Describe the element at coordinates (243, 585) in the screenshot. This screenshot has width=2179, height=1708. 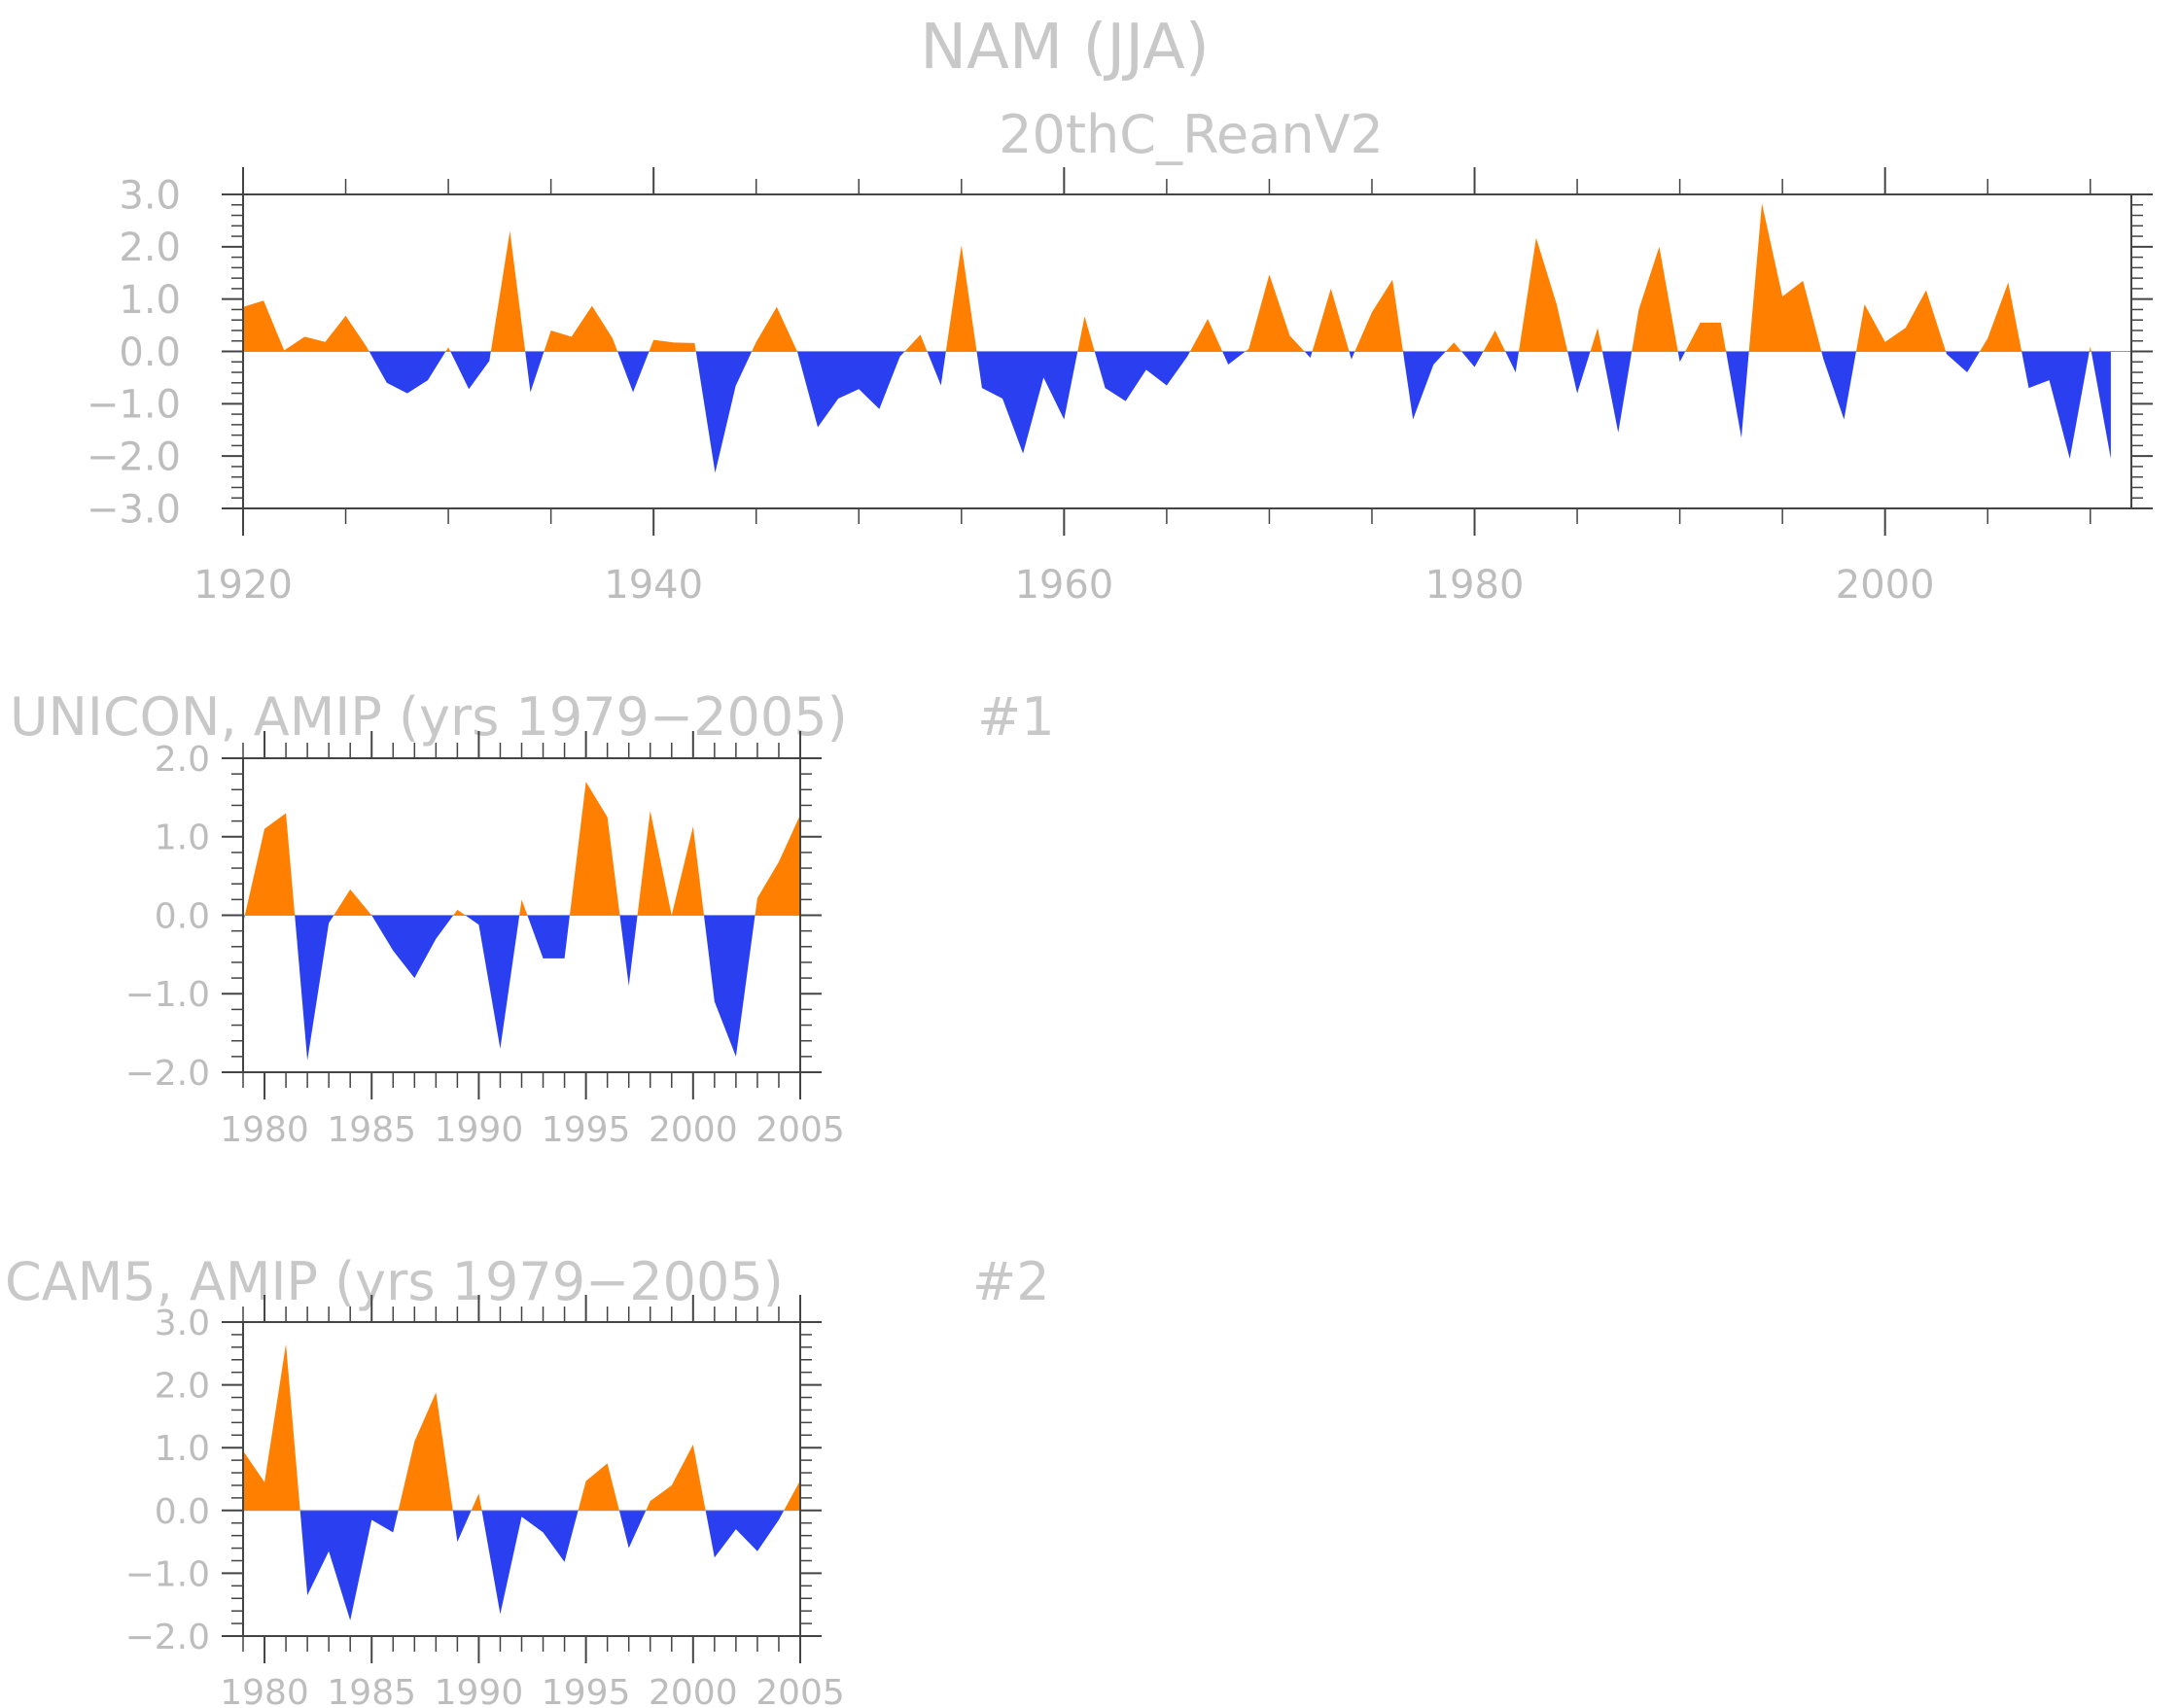
I see `x-tick-label: 1920` at that location.